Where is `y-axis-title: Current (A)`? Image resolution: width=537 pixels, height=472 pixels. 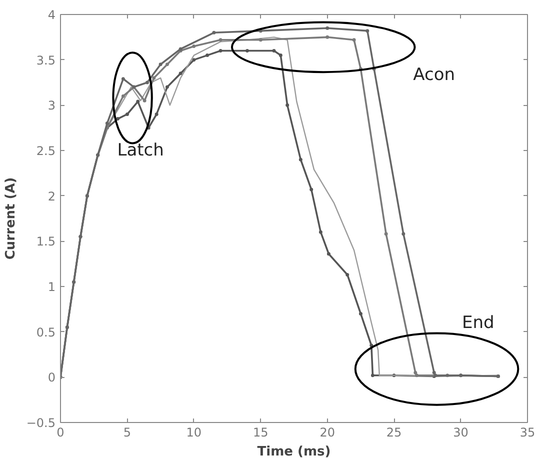
y-axis-title: Current (A) is located at coordinates (10, 218).